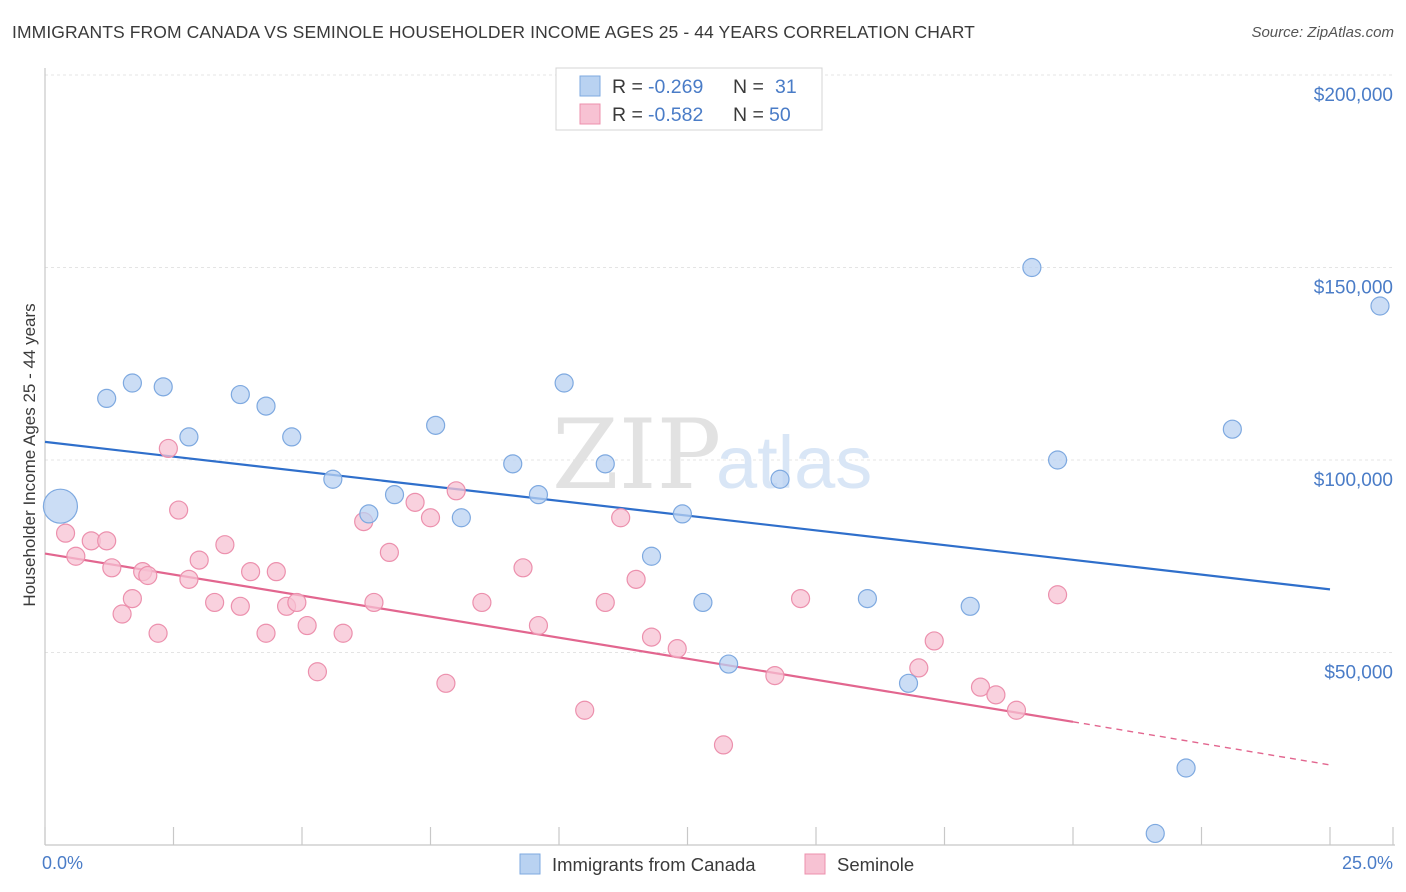  I want to click on y-tick-label-2: $150,000, so click(1353, 288).